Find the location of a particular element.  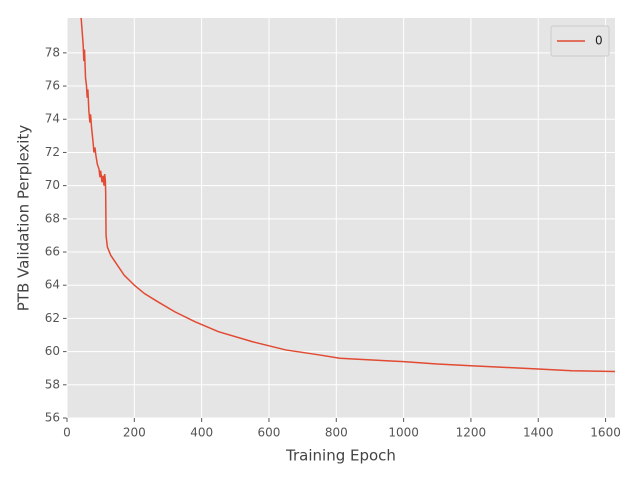

x-tick-label: 1600 is located at coordinates (605, 433).